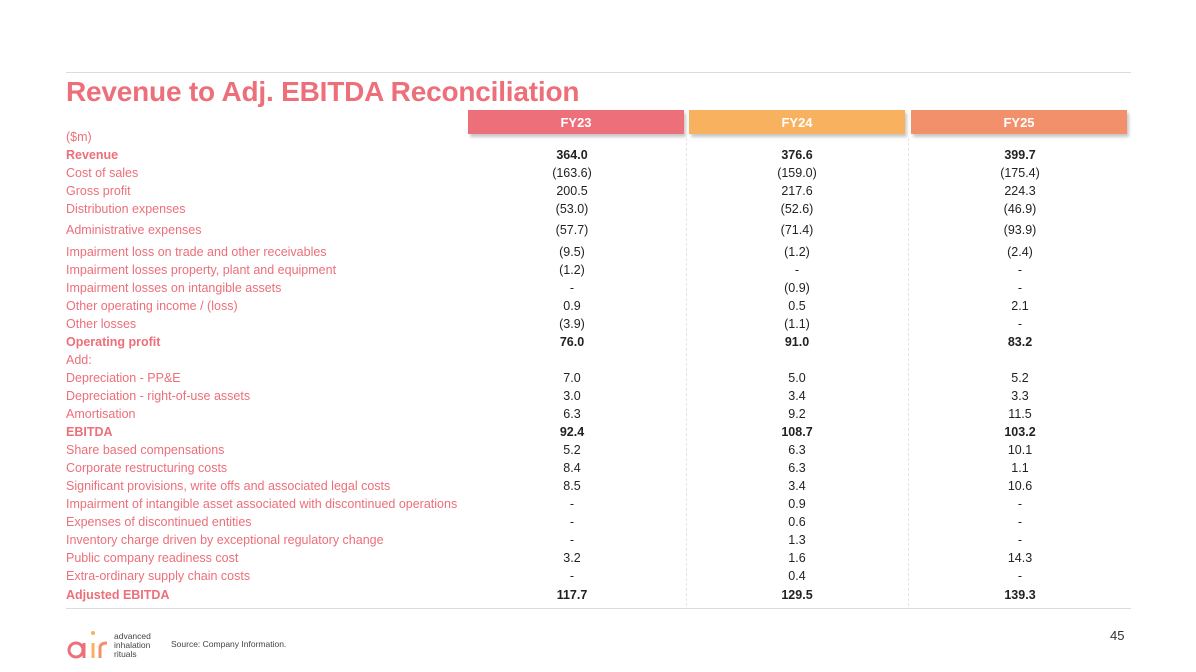 This screenshot has width=1196, height=672. What do you see at coordinates (1020, 191) in the screenshot?
I see `value-cell-fy25: 224.3` at bounding box center [1020, 191].